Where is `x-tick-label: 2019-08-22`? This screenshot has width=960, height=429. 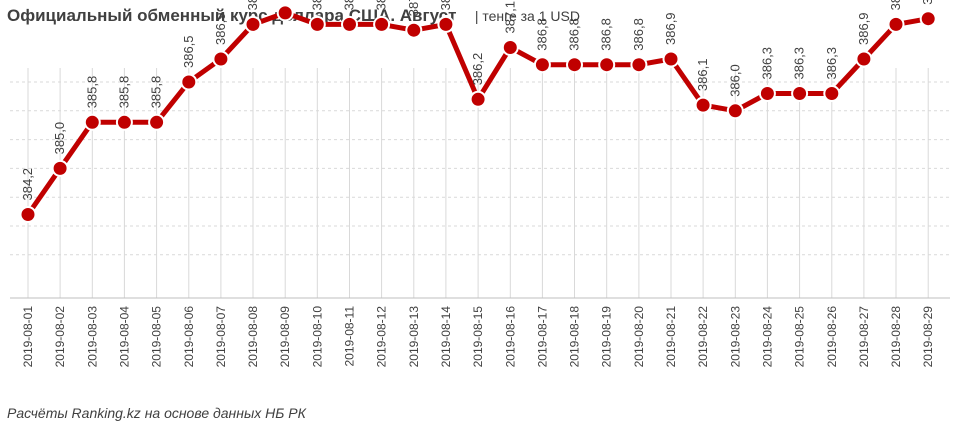
x-tick-label: 2019-08-22 is located at coordinates (703, 337).